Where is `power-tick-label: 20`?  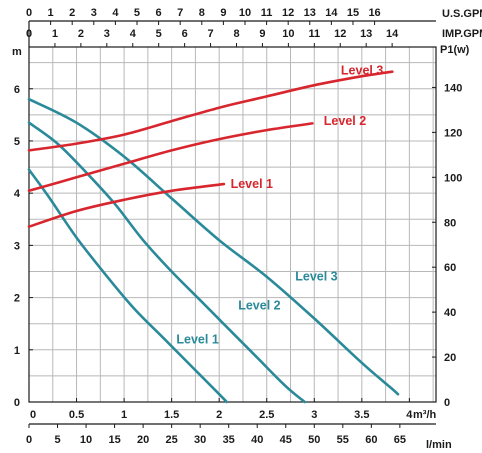 power-tick-label: 20 is located at coordinates (450, 358).